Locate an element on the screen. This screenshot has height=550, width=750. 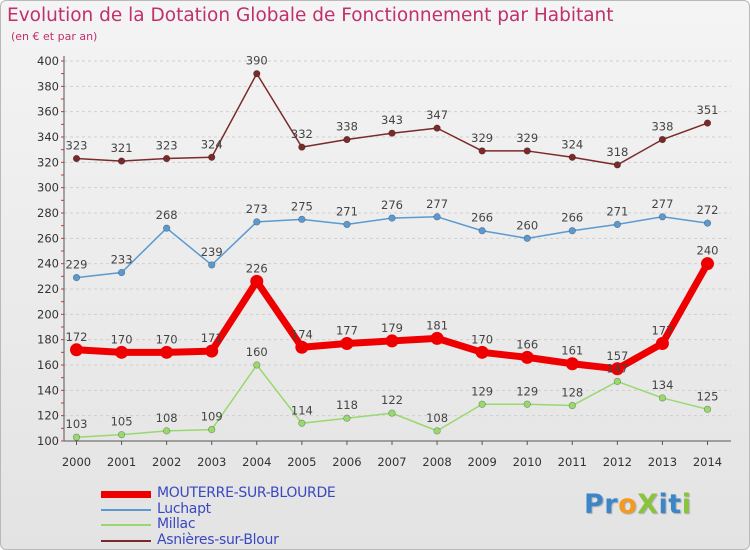
x-tick-label: 2004 is located at coordinates (256, 462).